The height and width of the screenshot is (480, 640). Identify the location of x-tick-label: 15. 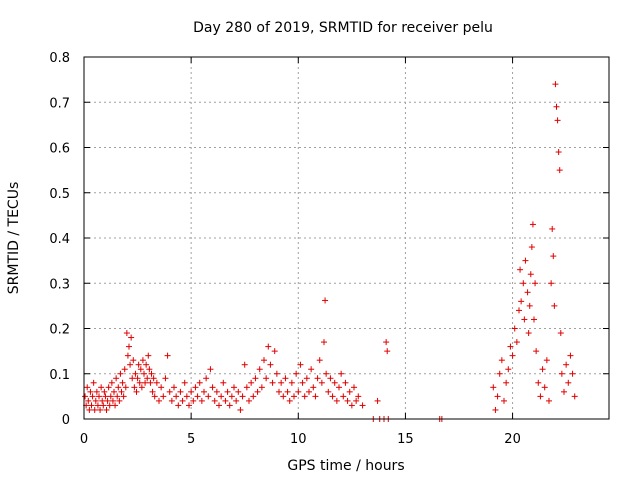
(405, 439).